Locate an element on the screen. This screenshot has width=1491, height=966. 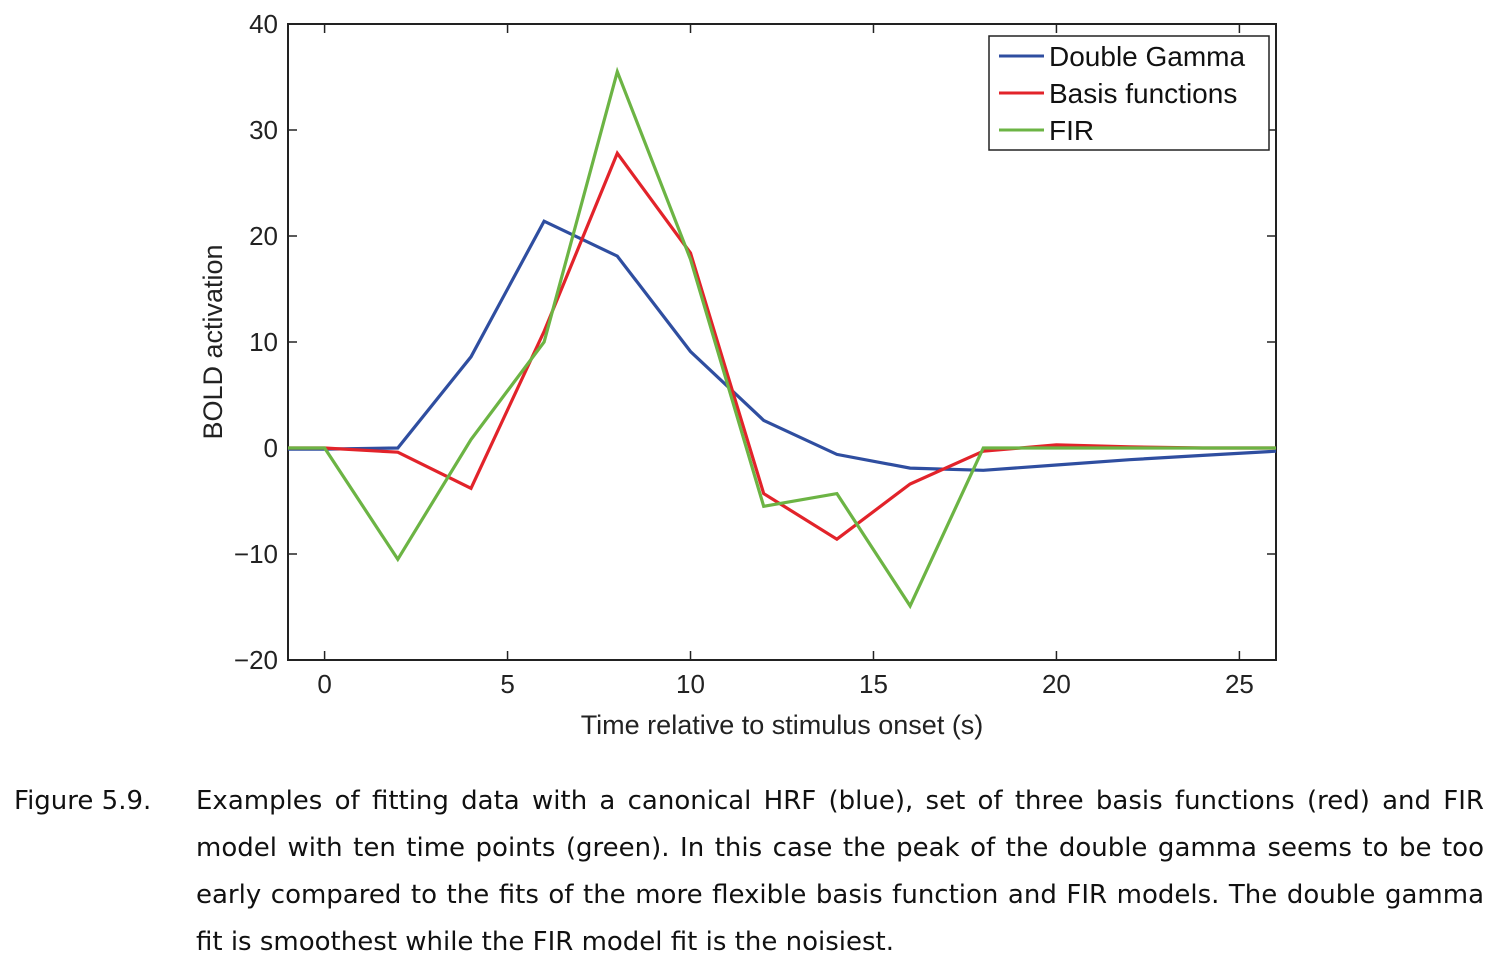
caption-label: Figure 5.9. is located at coordinates (83, 801).